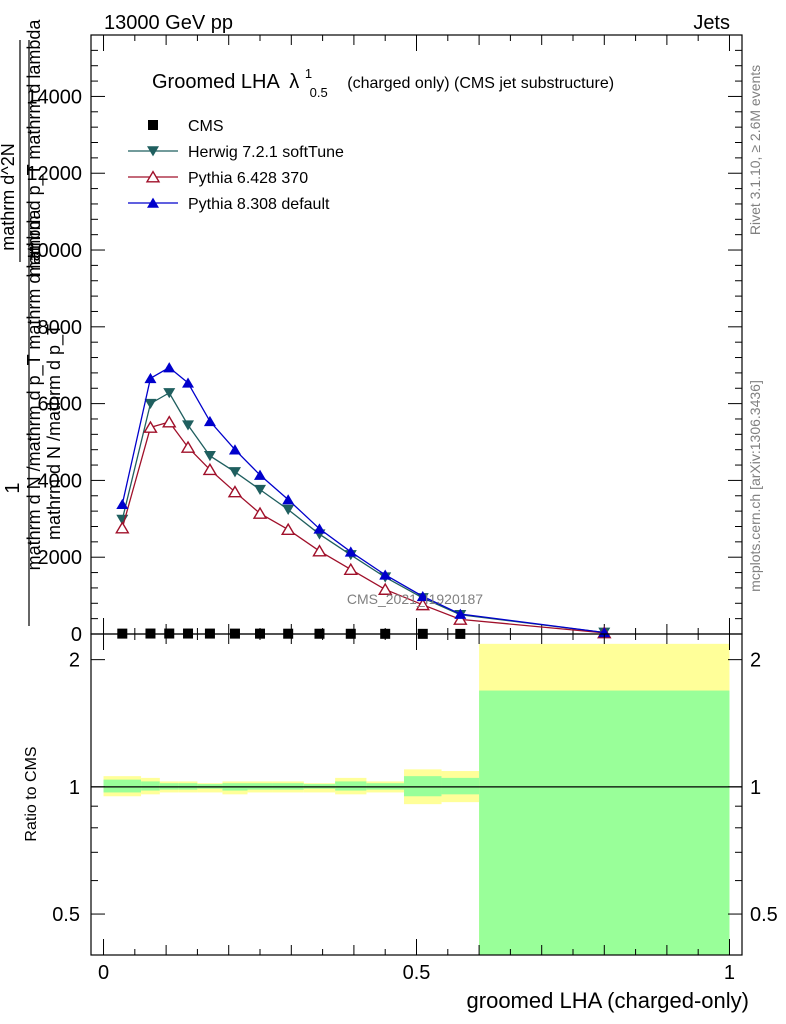  What do you see at coordinates (259, 204) in the screenshot?
I see `legend-label: Pythia 8.308 default` at bounding box center [259, 204].